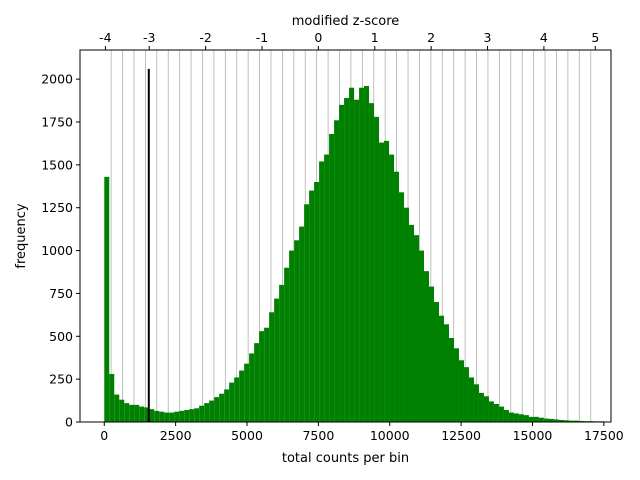 Image resolution: width=640 pixels, height=480 pixels. What do you see at coordinates (176, 435) in the screenshot?
I see `x-tick-label: 2500` at bounding box center [176, 435].